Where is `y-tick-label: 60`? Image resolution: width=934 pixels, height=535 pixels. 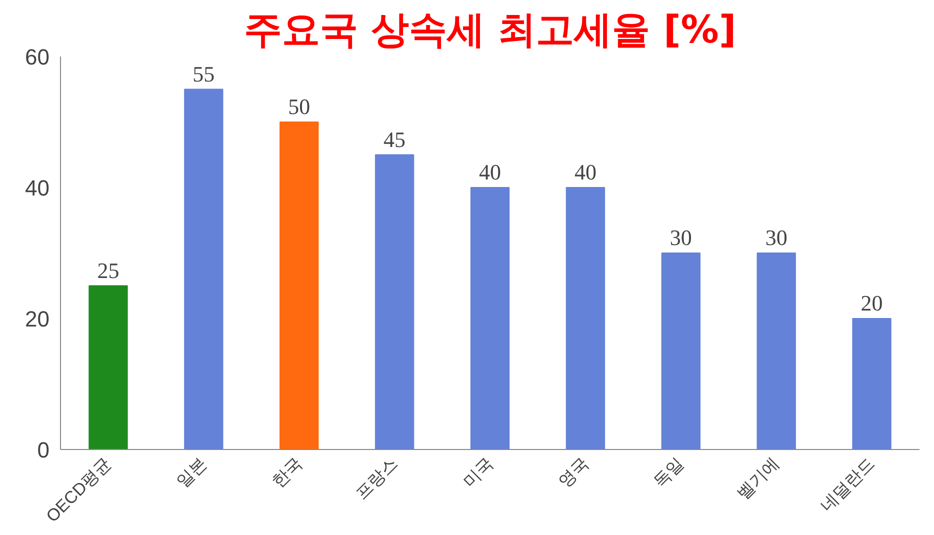
y-tick-label: 60 is located at coordinates (37, 57).